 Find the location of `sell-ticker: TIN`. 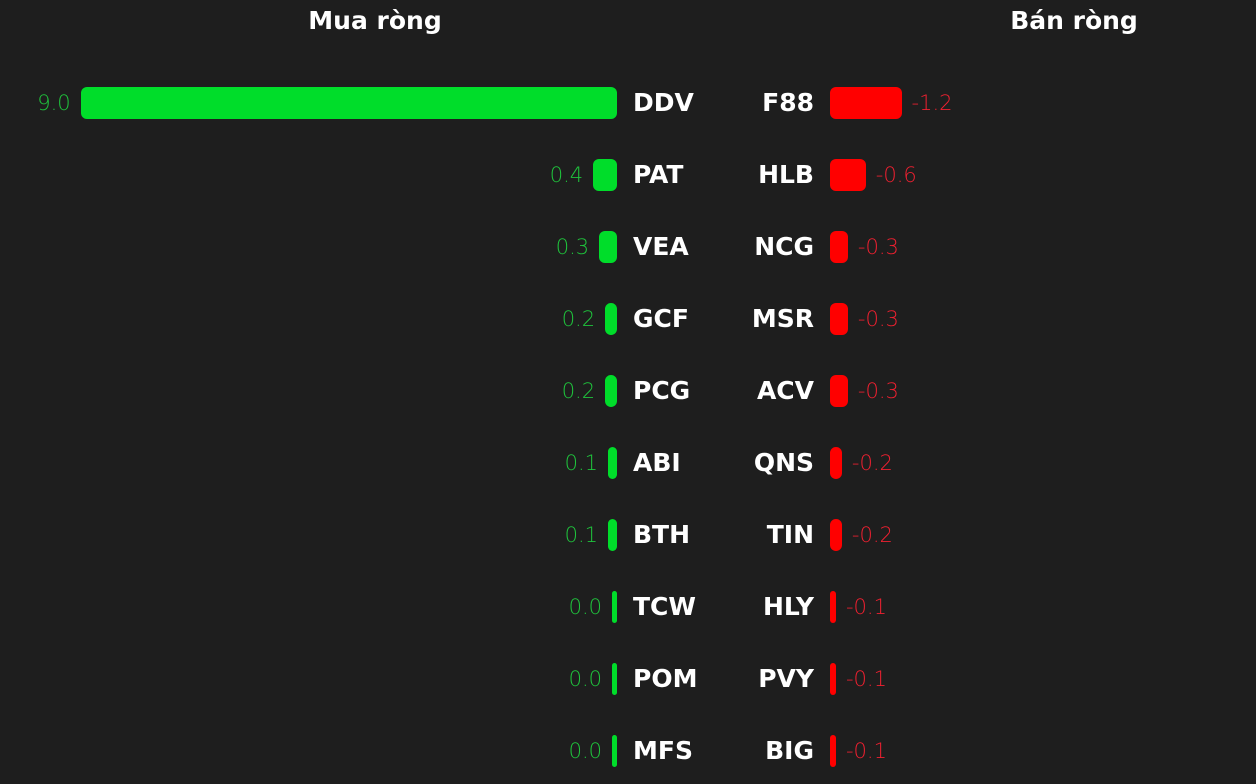

sell-ticker: TIN is located at coordinates (790, 534).